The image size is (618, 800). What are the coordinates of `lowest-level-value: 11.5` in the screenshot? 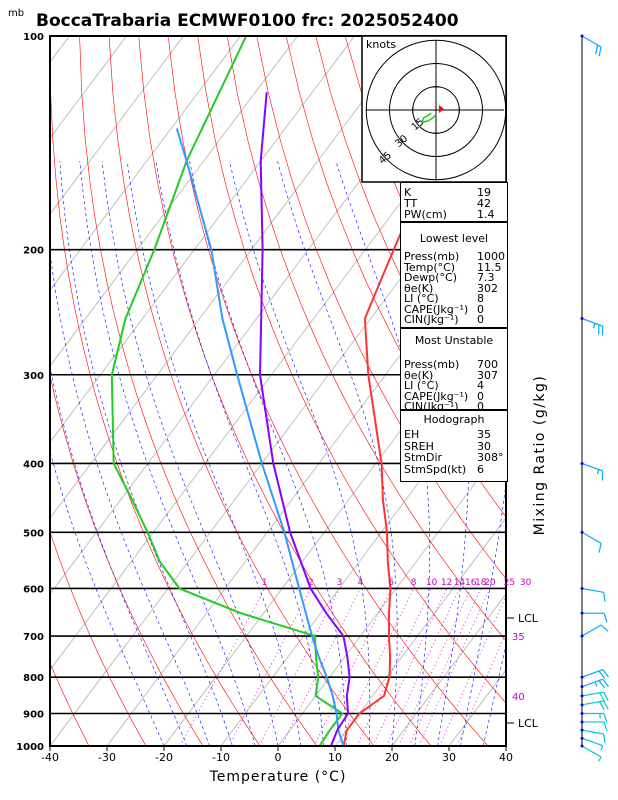 It's located at (489, 267).